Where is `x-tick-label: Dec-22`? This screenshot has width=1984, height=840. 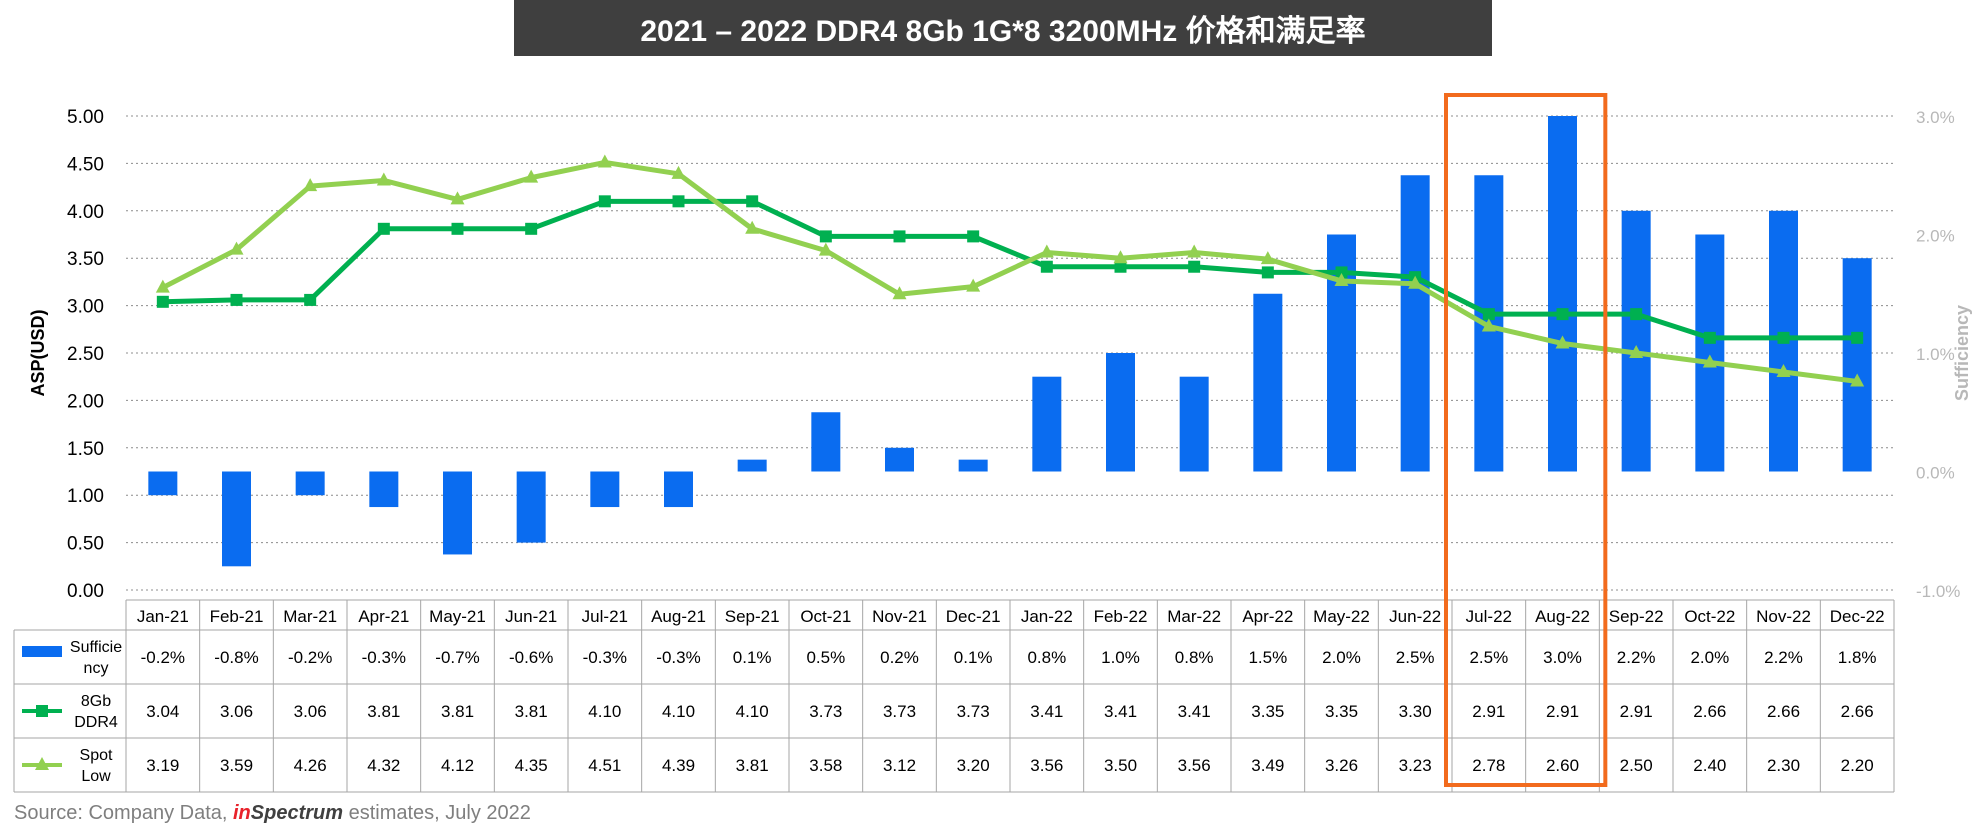 x-tick-label: Dec-22 is located at coordinates (1857, 616).